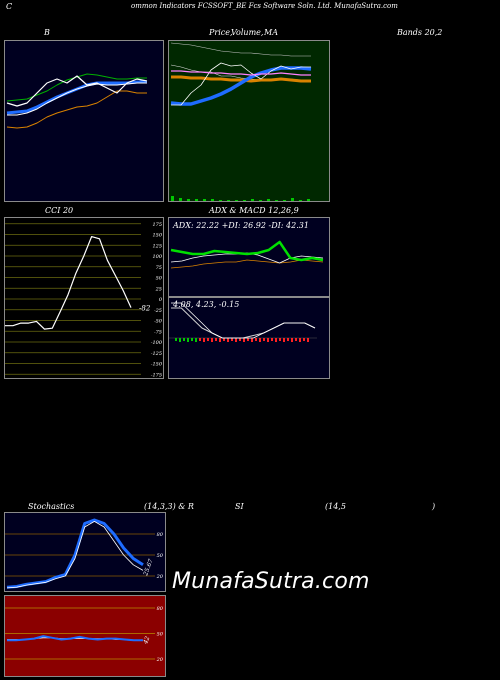  Describe the element at coordinates (247, 32) in the screenshot. I see `volume-label: Volume,` at that location.